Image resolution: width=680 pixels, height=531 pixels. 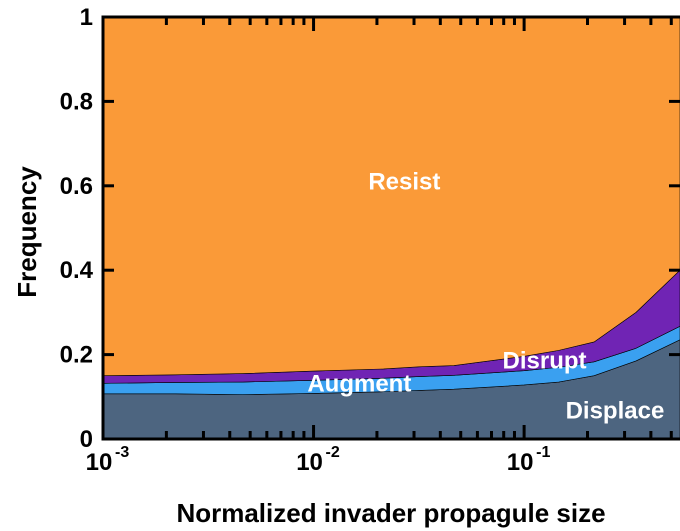 I want to click on y-tick-label: 0.6, so click(x=76, y=186).